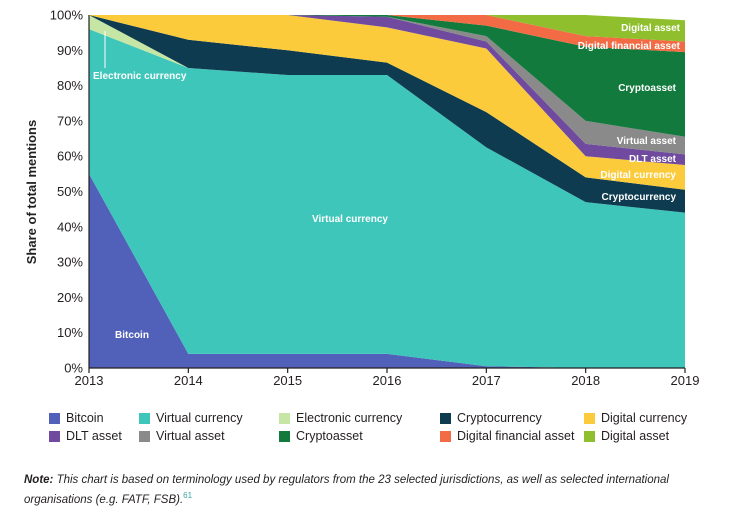 The image size is (745, 514). Describe the element at coordinates (70, 120) in the screenshot. I see `y-tick-label: 70%` at that location.